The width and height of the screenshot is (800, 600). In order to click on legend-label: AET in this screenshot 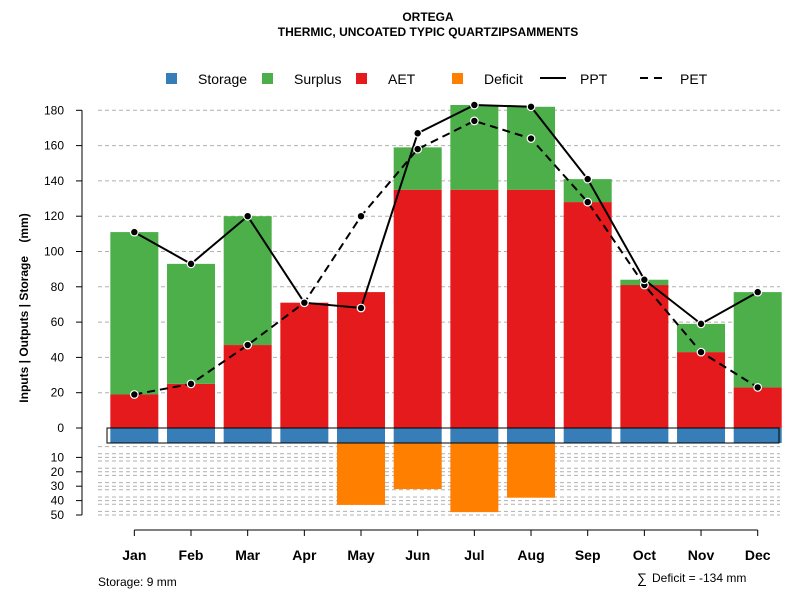, I will do `click(402, 79)`.